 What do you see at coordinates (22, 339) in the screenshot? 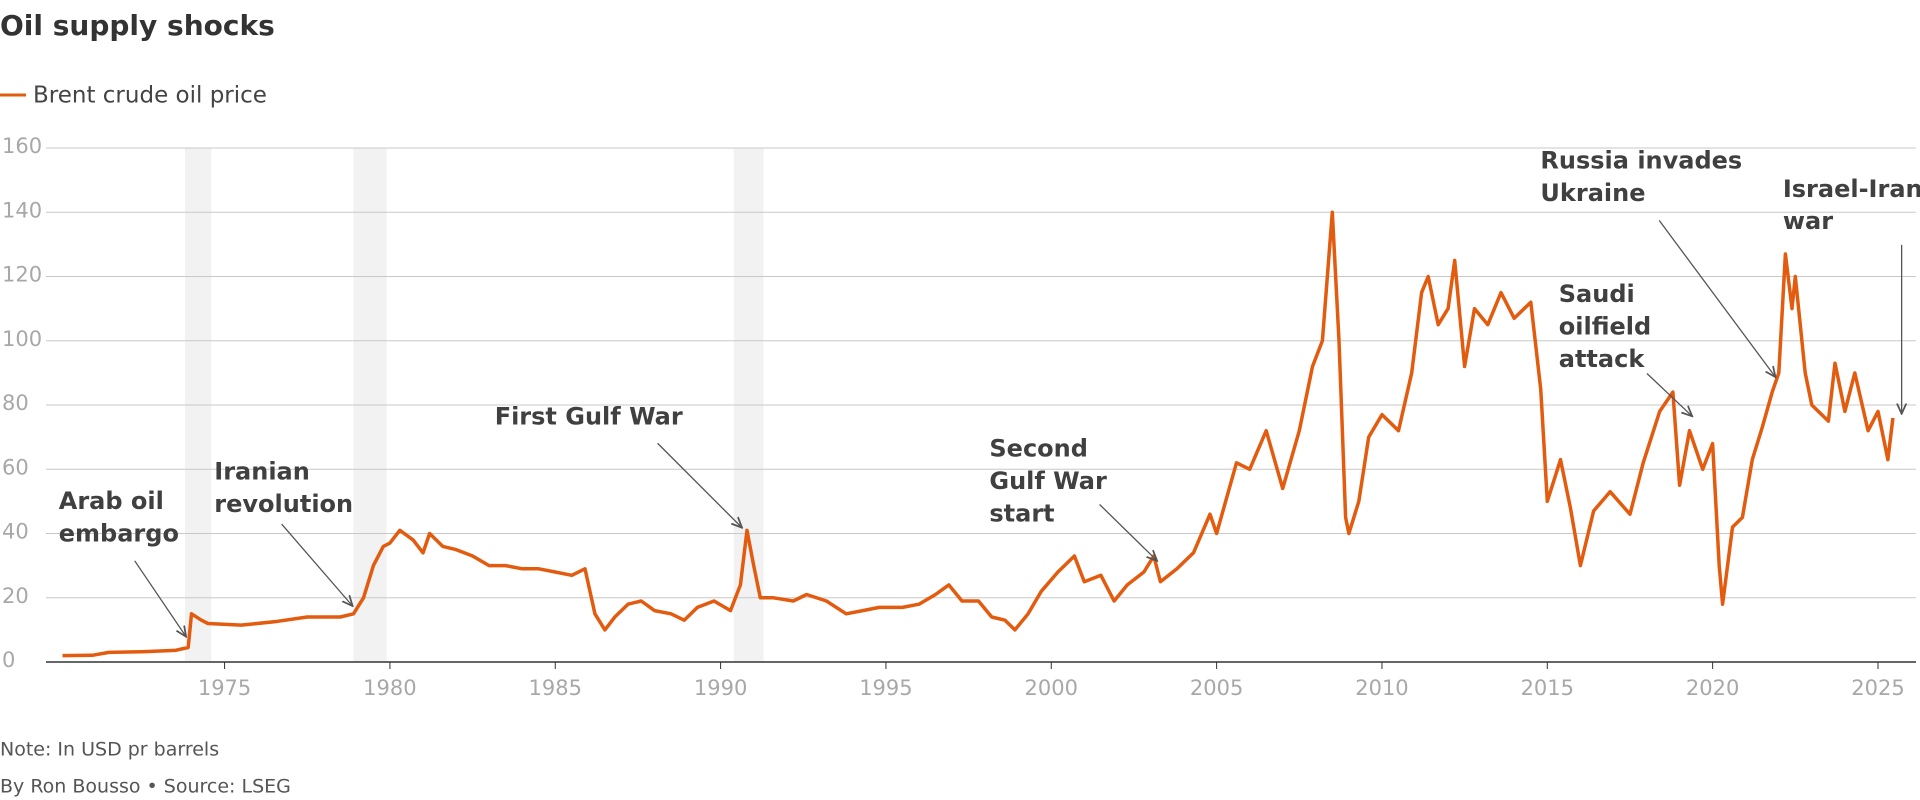
I see `y-tick-label: 100` at bounding box center [22, 339].